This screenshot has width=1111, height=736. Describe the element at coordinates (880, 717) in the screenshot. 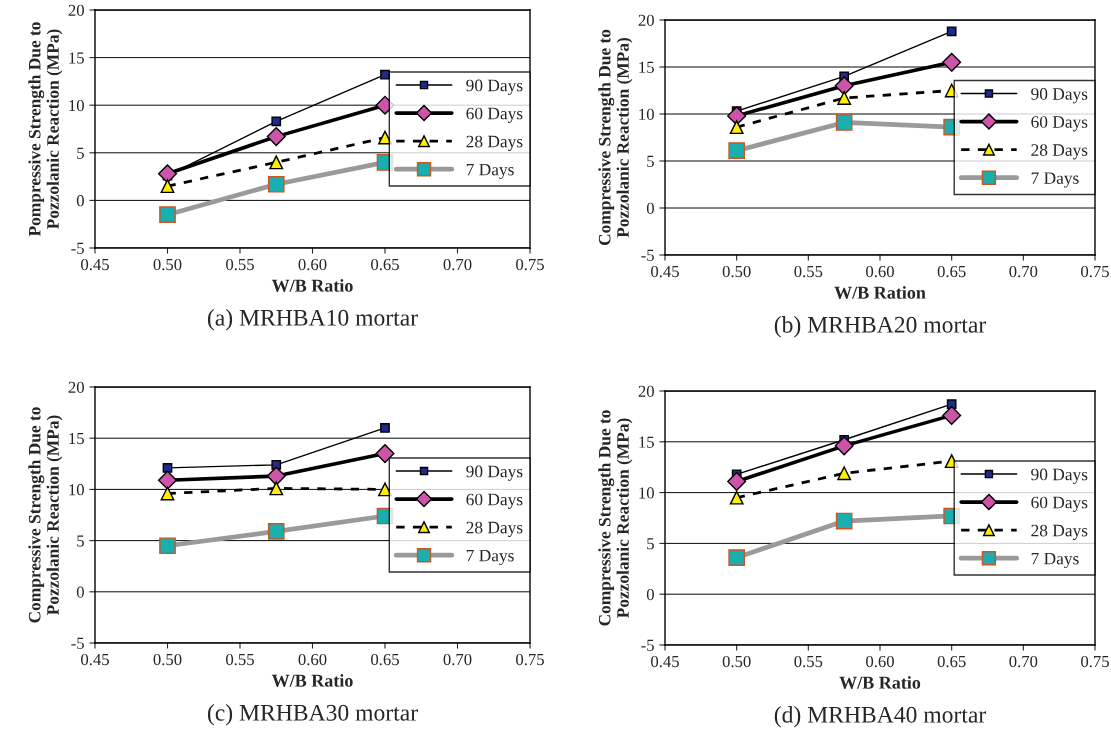

I see `text: (d) MRHBA40 mortar` at that location.